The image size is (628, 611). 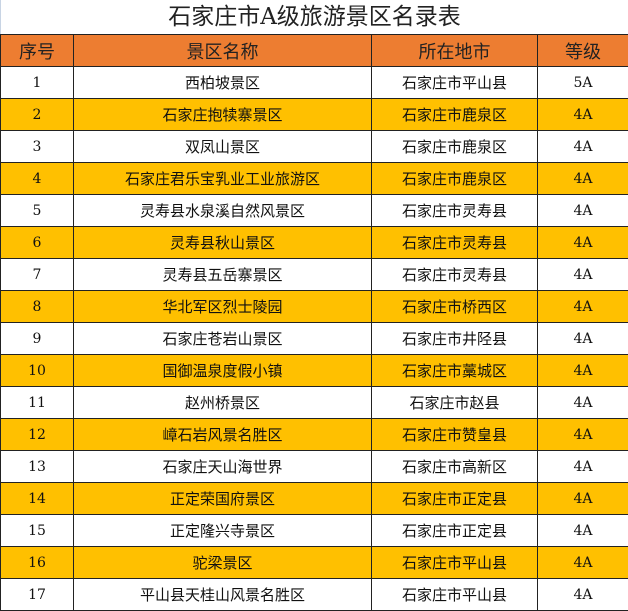 I want to click on cell-location: 石家庄市赵县, so click(x=455, y=403).